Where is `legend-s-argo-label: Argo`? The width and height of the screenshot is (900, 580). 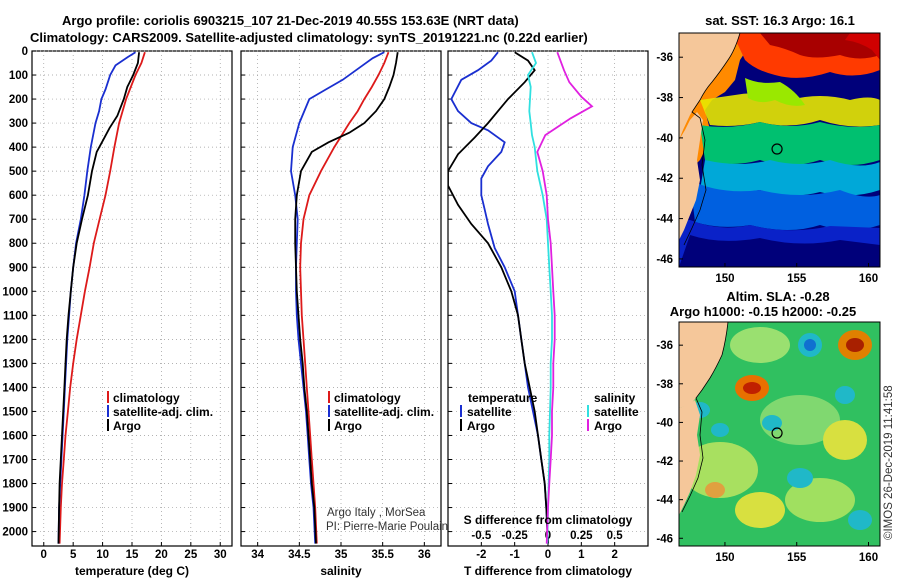 legend-s-argo-label: Argo is located at coordinates (608, 426).